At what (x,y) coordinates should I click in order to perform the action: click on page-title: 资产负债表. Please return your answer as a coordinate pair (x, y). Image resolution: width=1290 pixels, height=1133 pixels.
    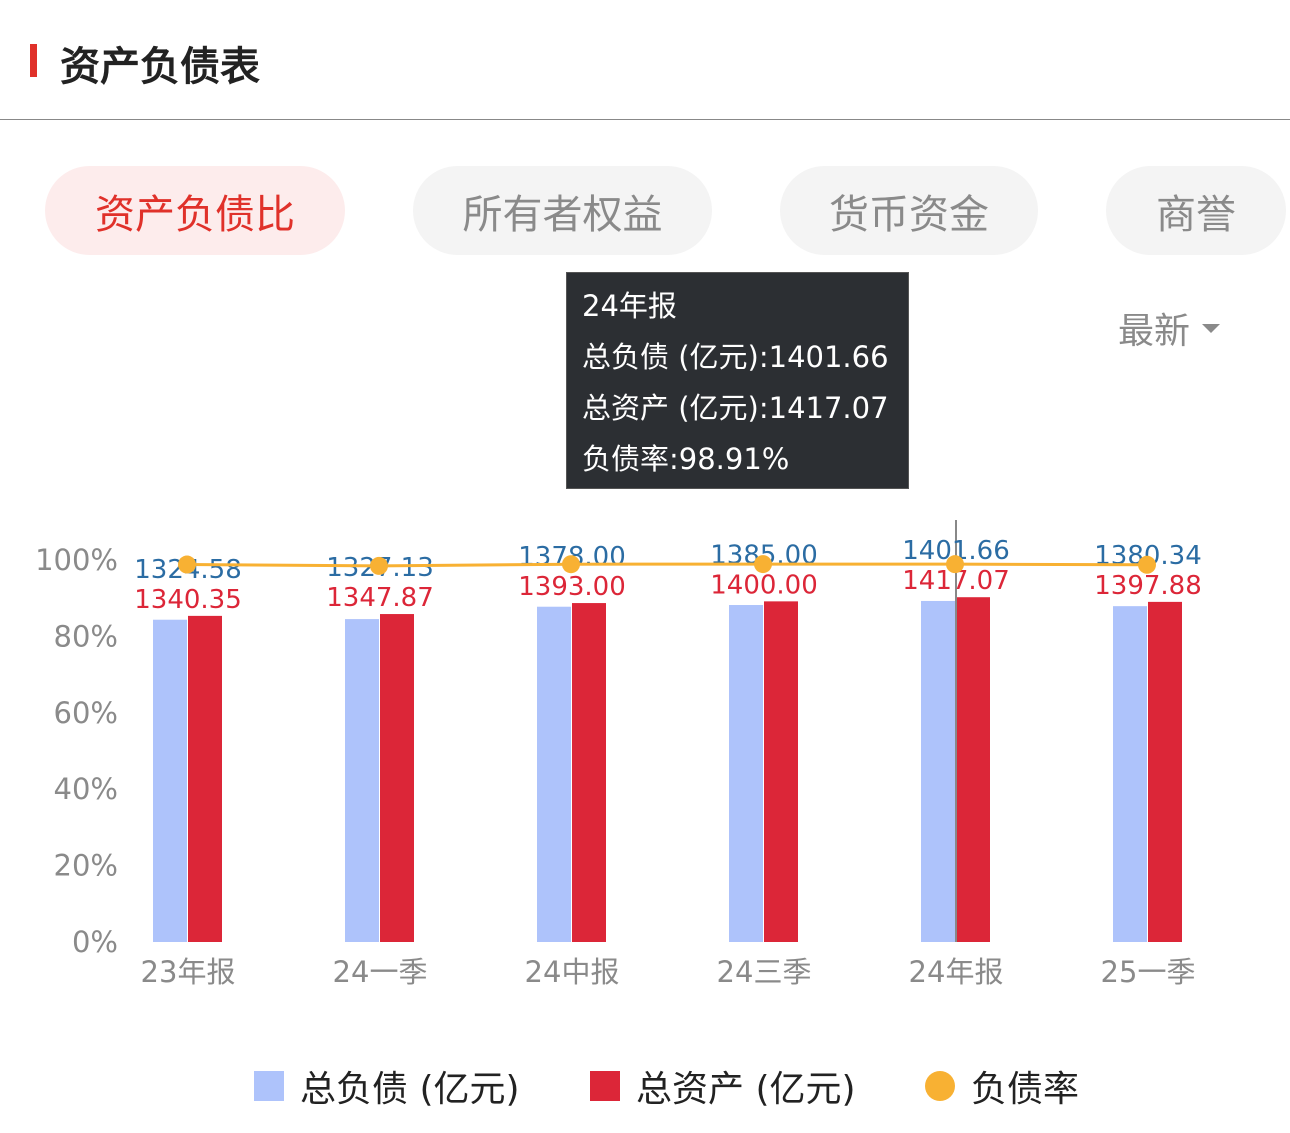
    Looking at the image, I should click on (160, 67).